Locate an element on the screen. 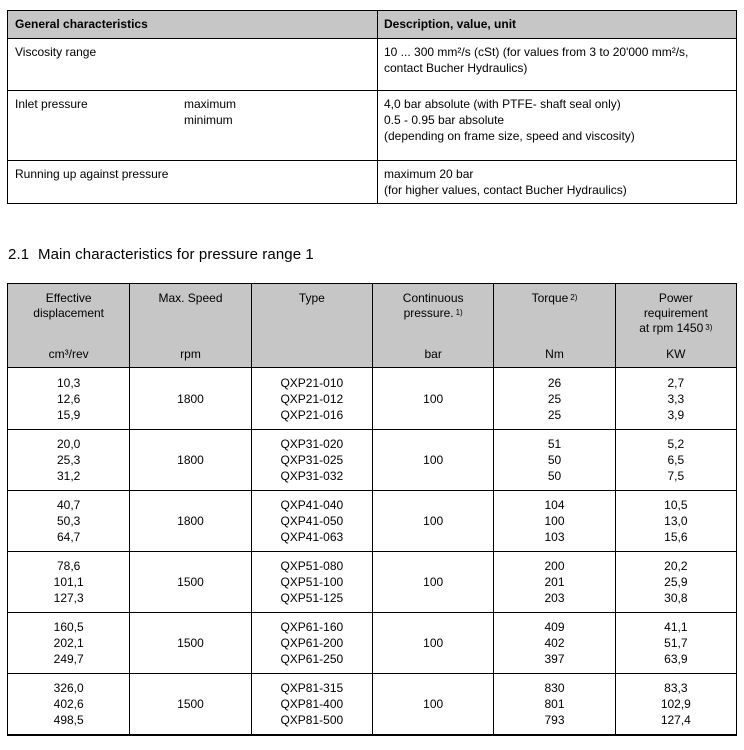 The width and height of the screenshot is (744, 750). torque-cell: 26 25 25 is located at coordinates (553, 398).